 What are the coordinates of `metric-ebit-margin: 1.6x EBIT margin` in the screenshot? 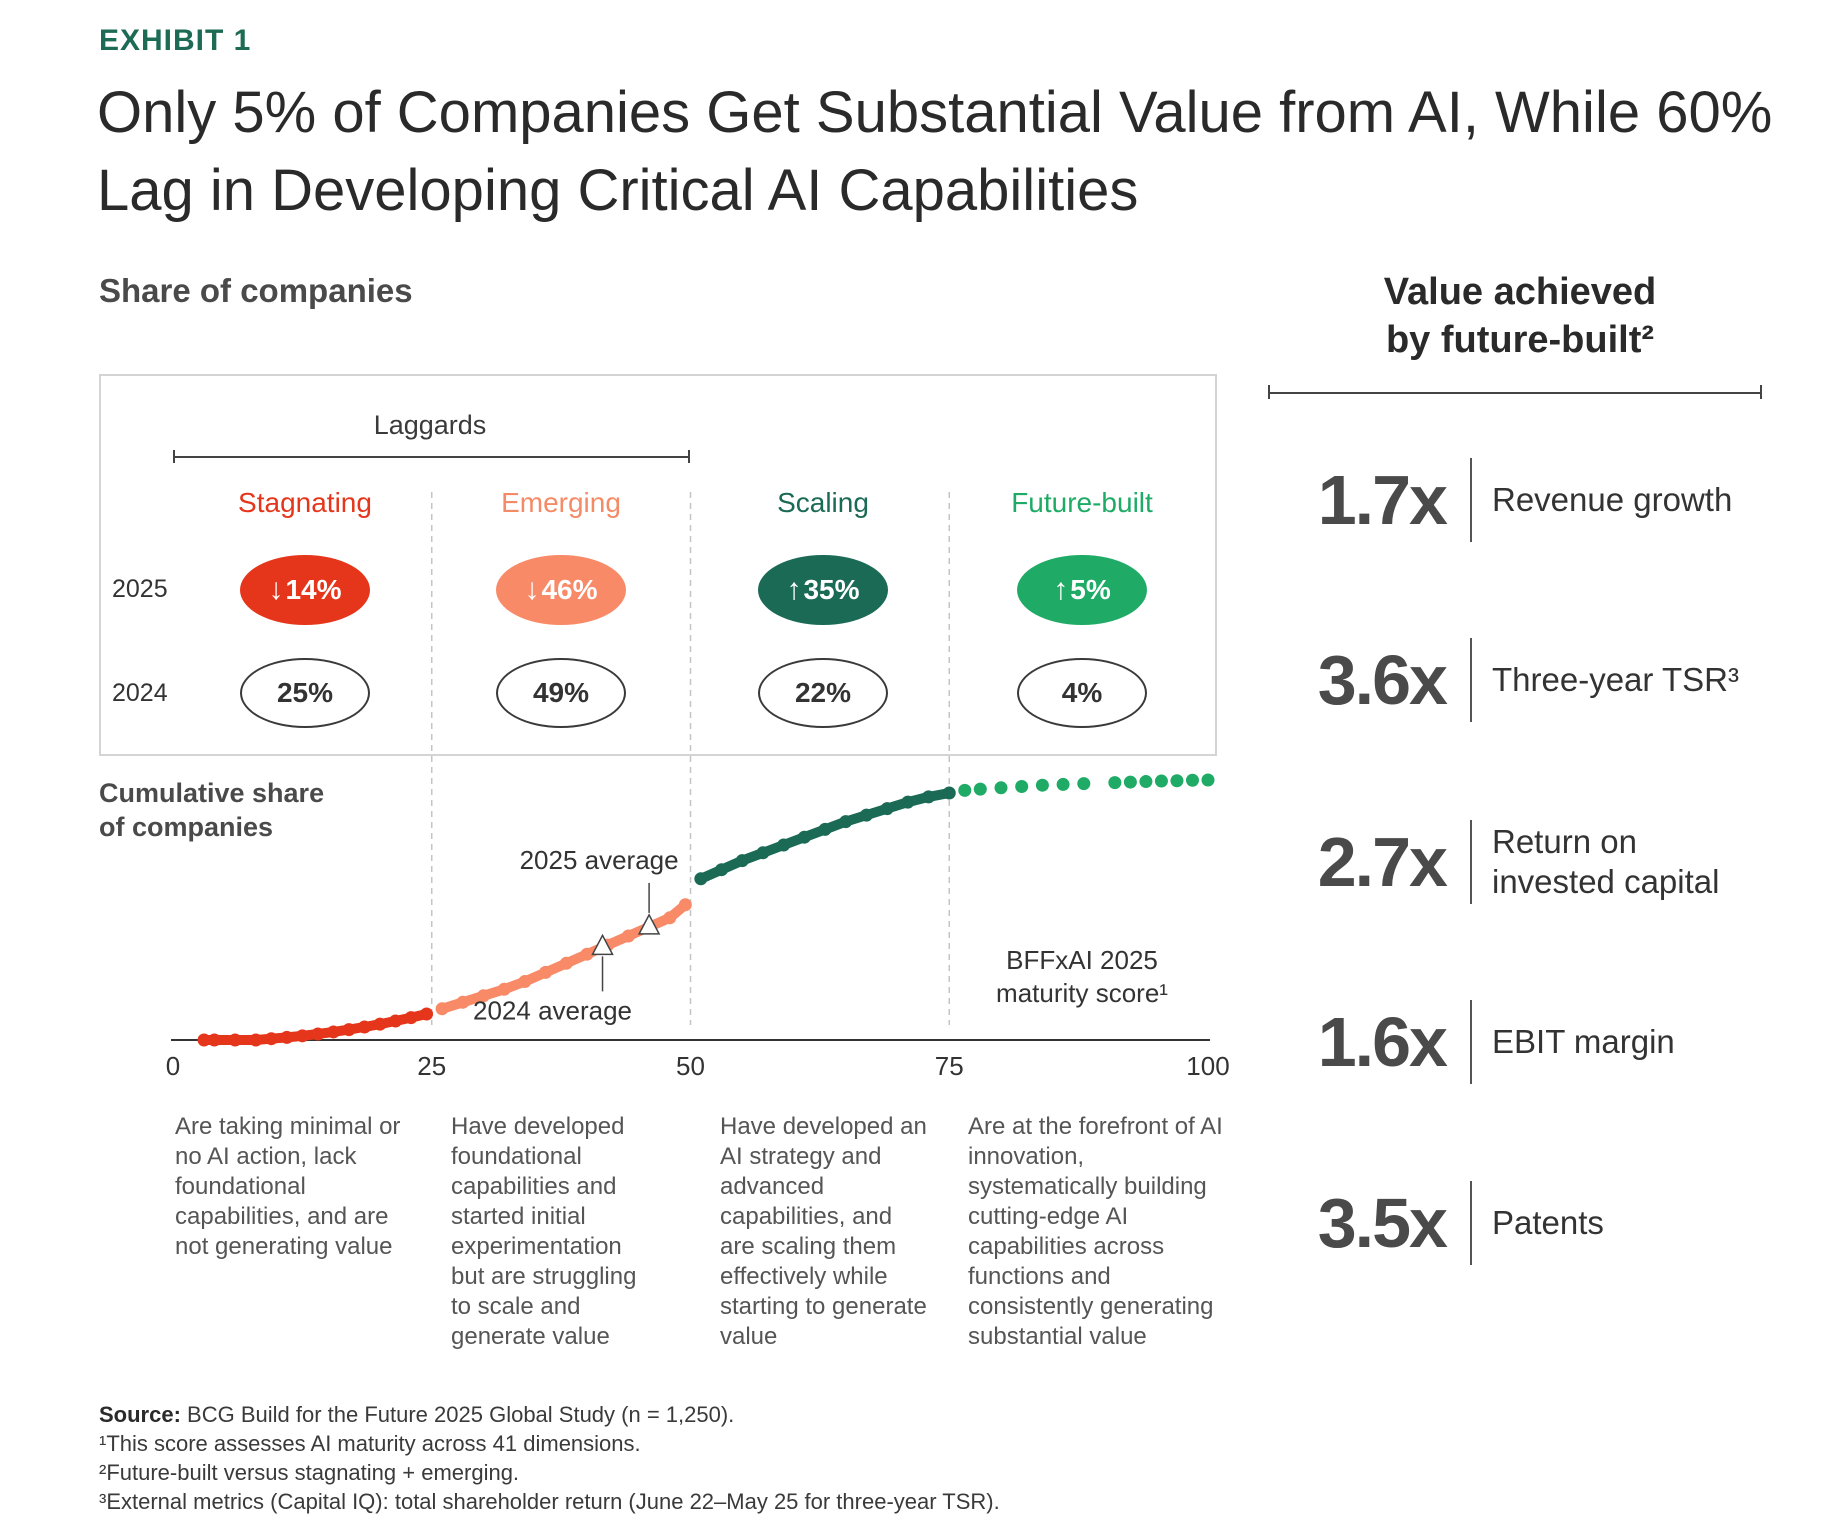 It's located at (1528, 1042).